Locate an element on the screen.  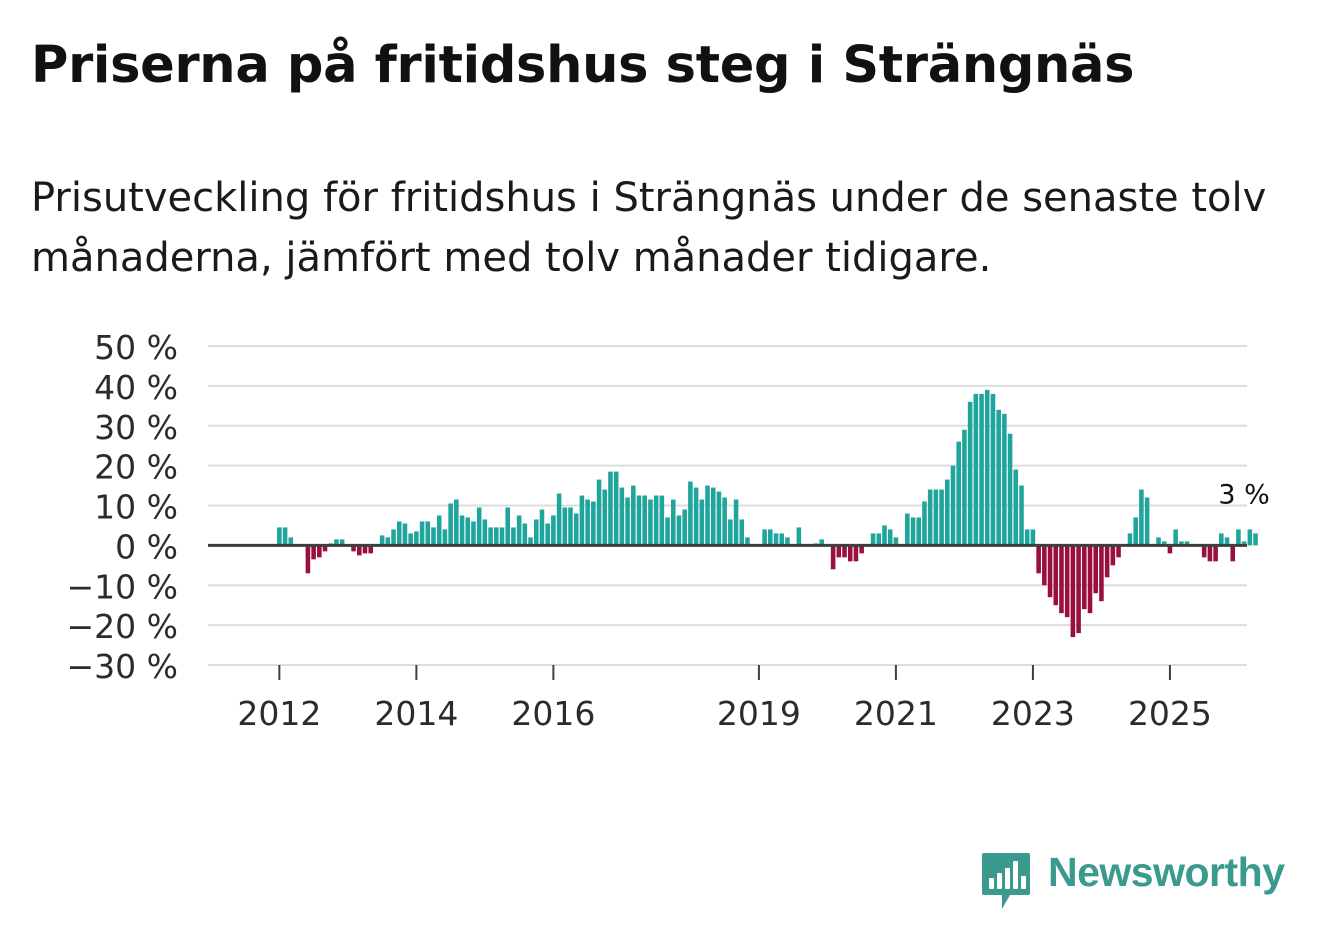
x-tick-label: 2019 is located at coordinates (759, 713).